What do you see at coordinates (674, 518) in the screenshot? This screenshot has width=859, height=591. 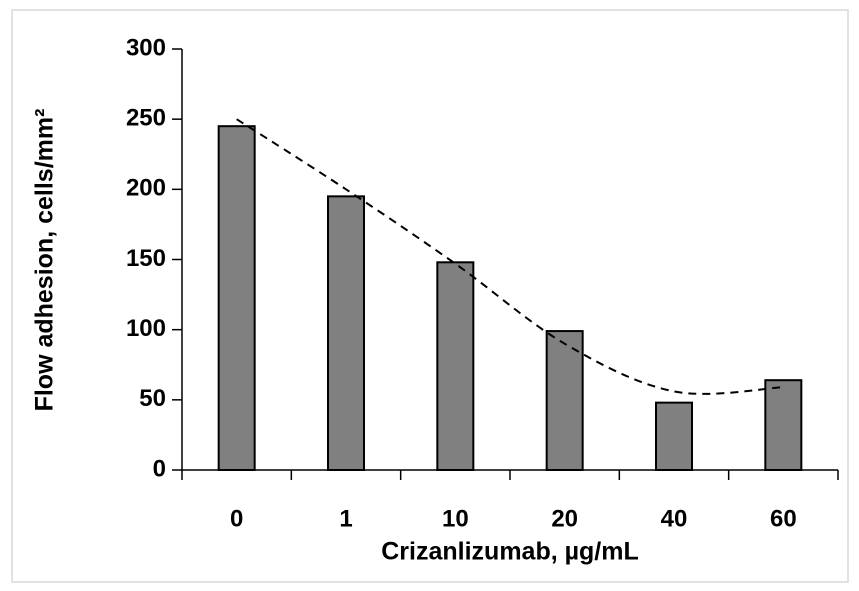 I see `x-tick-label: 40` at bounding box center [674, 518].